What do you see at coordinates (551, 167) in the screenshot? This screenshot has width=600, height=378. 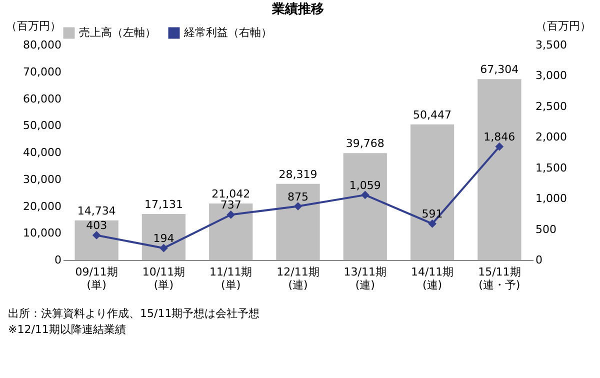 I see `y2-tick-label: 1,500` at bounding box center [551, 167].